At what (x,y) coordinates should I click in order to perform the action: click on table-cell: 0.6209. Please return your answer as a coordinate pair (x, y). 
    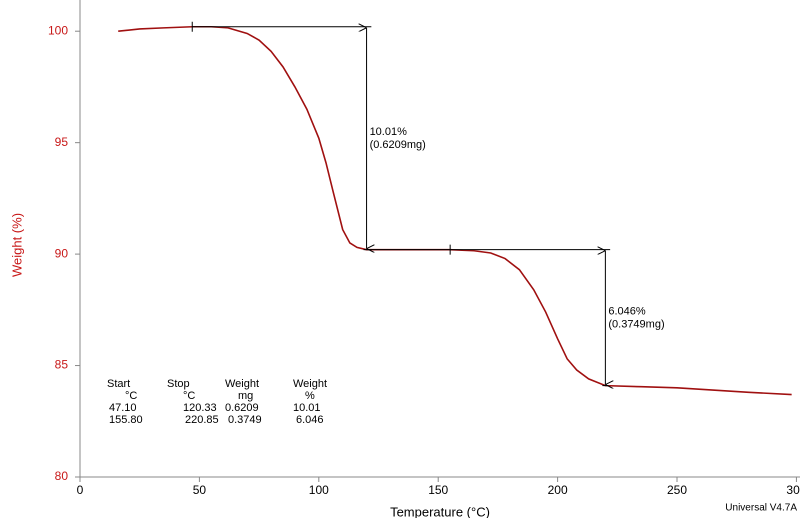
    Looking at the image, I should click on (242, 408).